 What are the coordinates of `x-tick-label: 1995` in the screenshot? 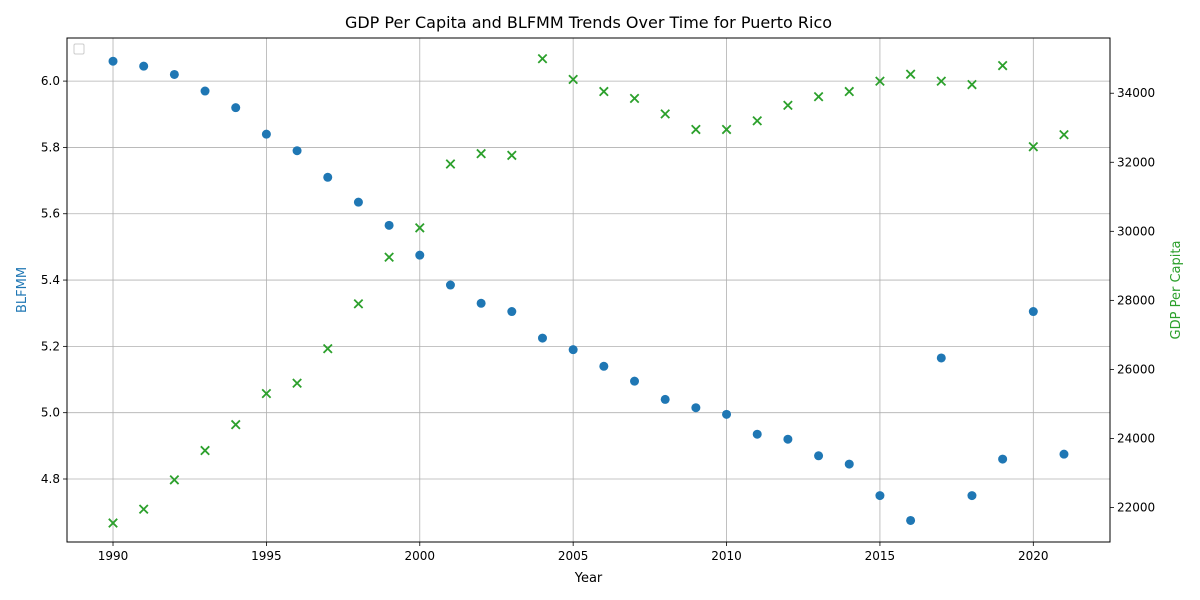 It's located at (266, 556).